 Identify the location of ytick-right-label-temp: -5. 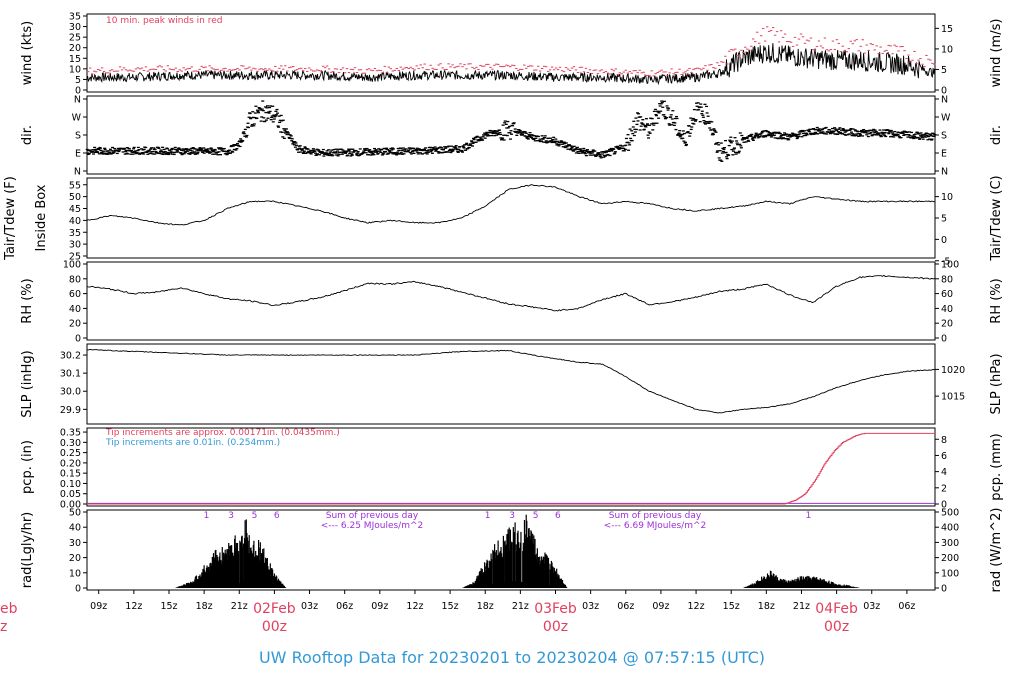
(945, 261).